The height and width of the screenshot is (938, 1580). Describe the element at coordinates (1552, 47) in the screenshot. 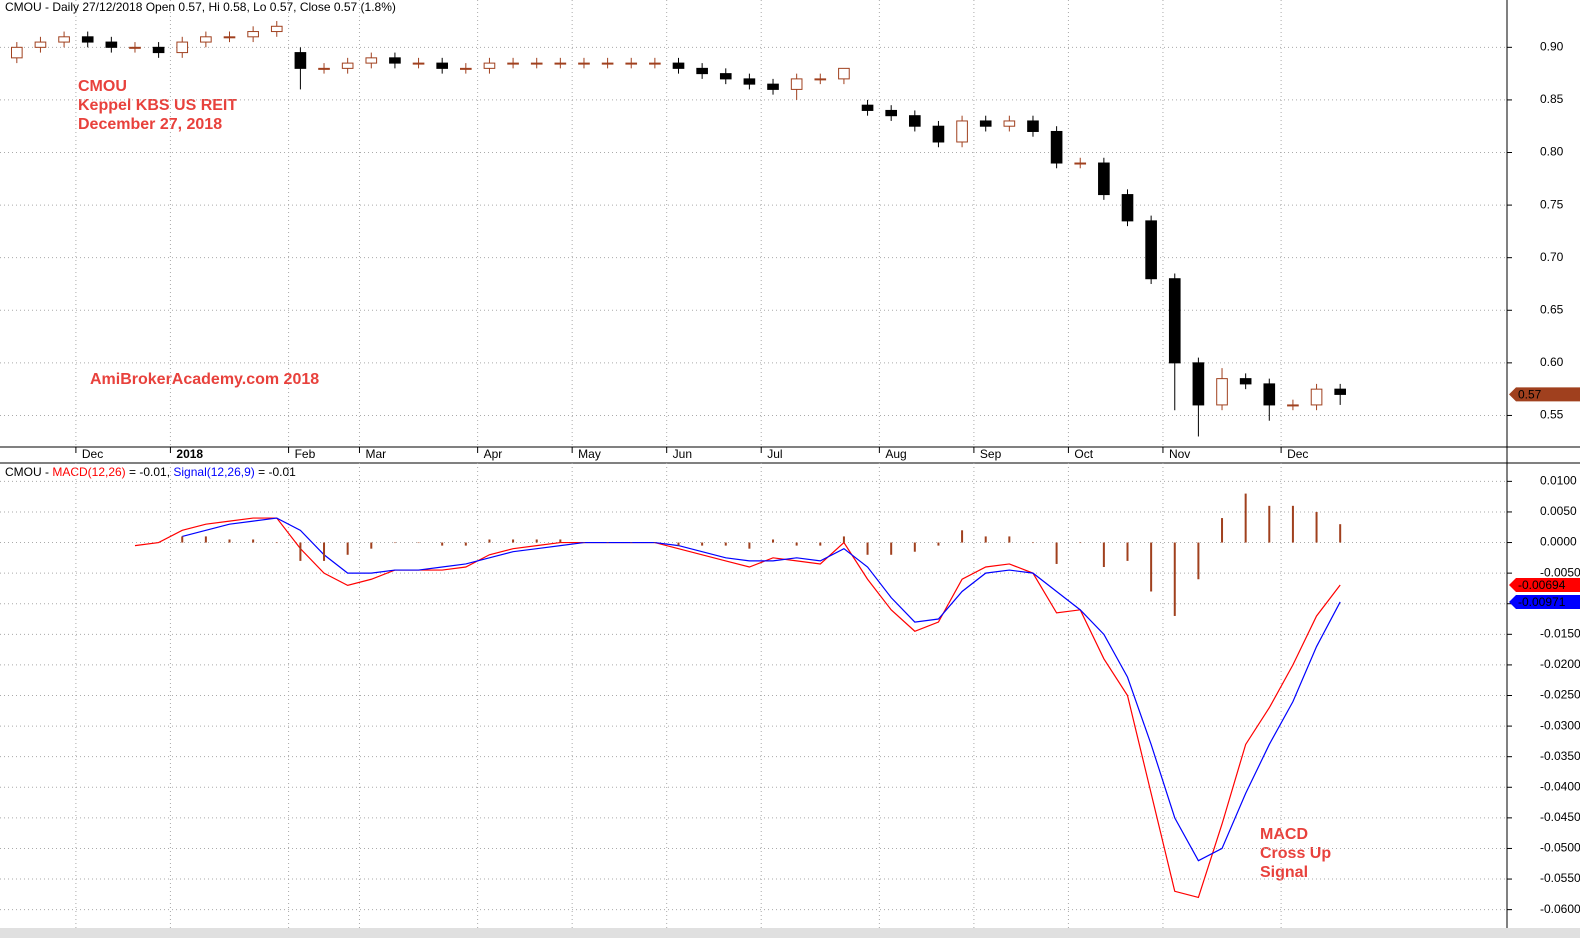

I see `y-tick-label: 0.90` at that location.